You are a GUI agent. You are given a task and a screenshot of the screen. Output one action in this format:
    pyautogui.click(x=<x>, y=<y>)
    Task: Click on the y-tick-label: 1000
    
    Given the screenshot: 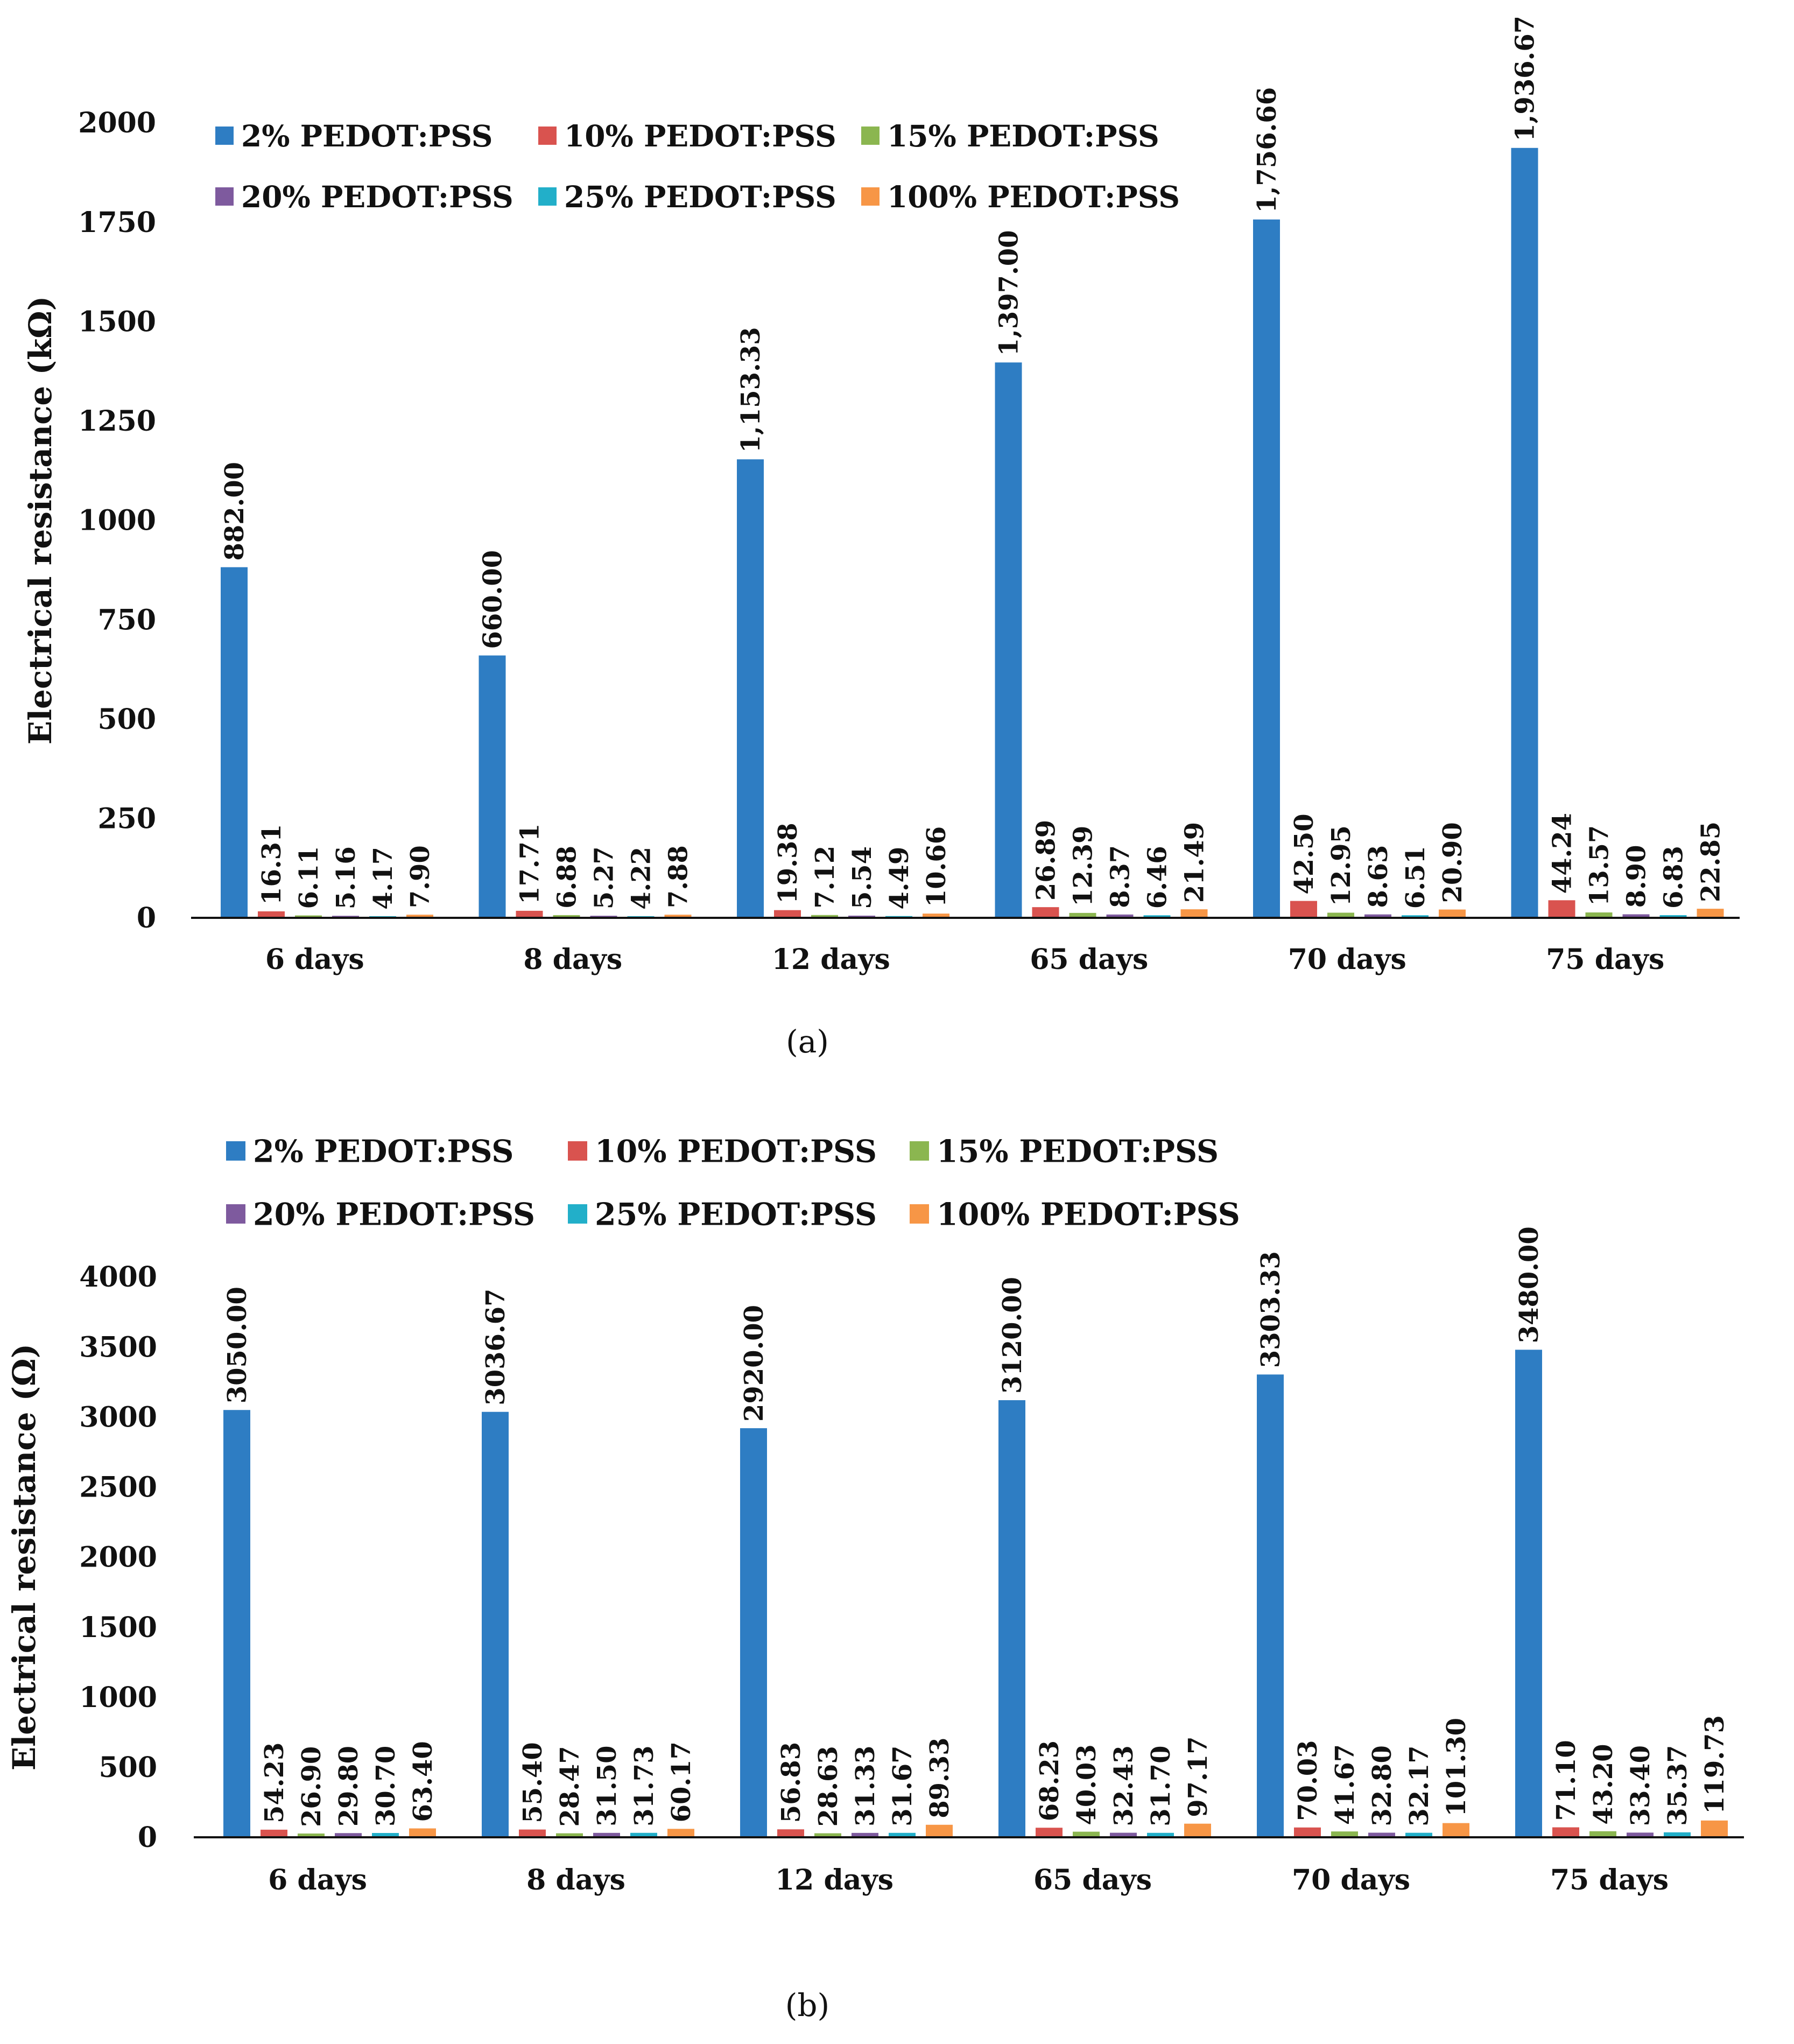 What is the action you would take?
    pyautogui.click(x=117, y=520)
    